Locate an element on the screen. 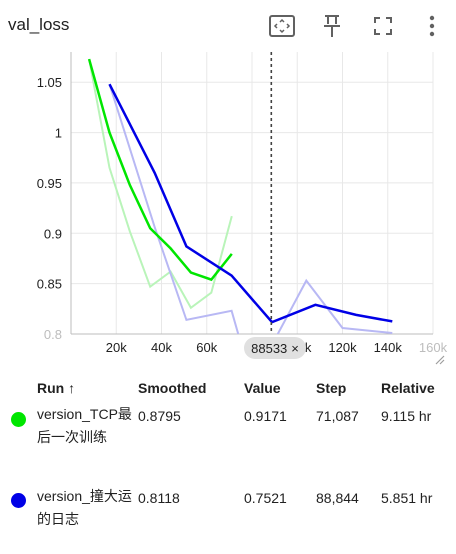 The width and height of the screenshot is (456, 554). pin-icon is located at coordinates (332, 26).